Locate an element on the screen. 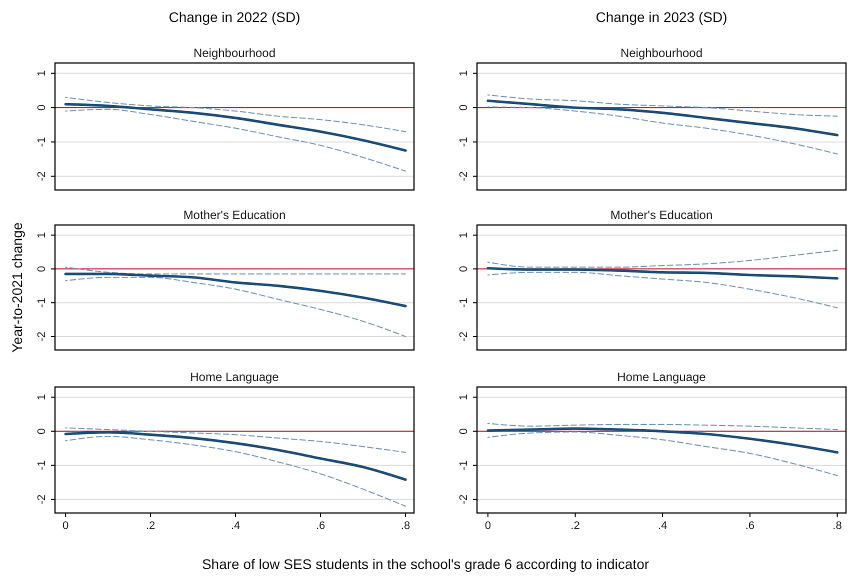  chart-title: Change in 2022 (SD) is located at coordinates (234, 17).